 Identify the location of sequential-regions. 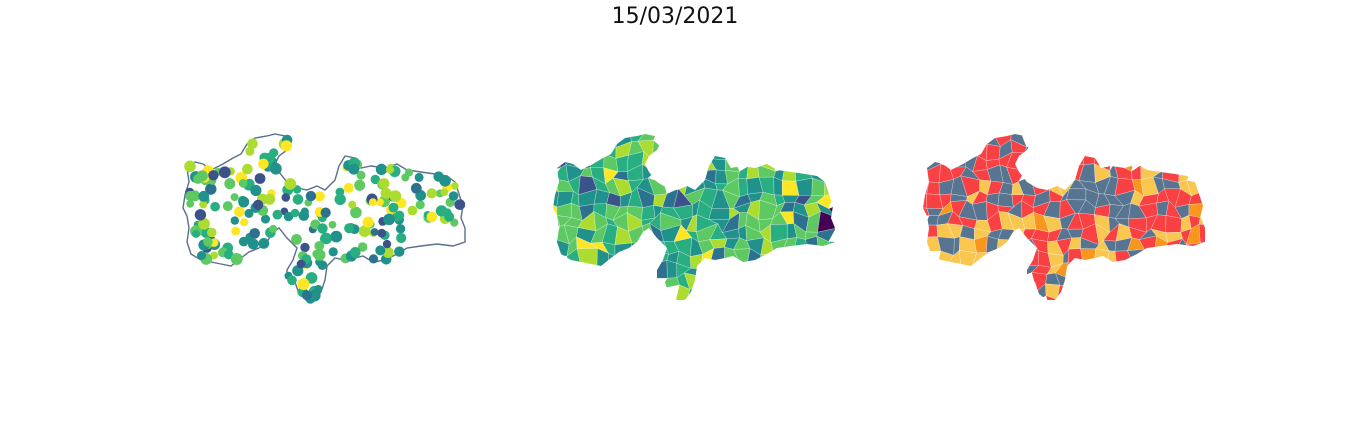
(694, 217).